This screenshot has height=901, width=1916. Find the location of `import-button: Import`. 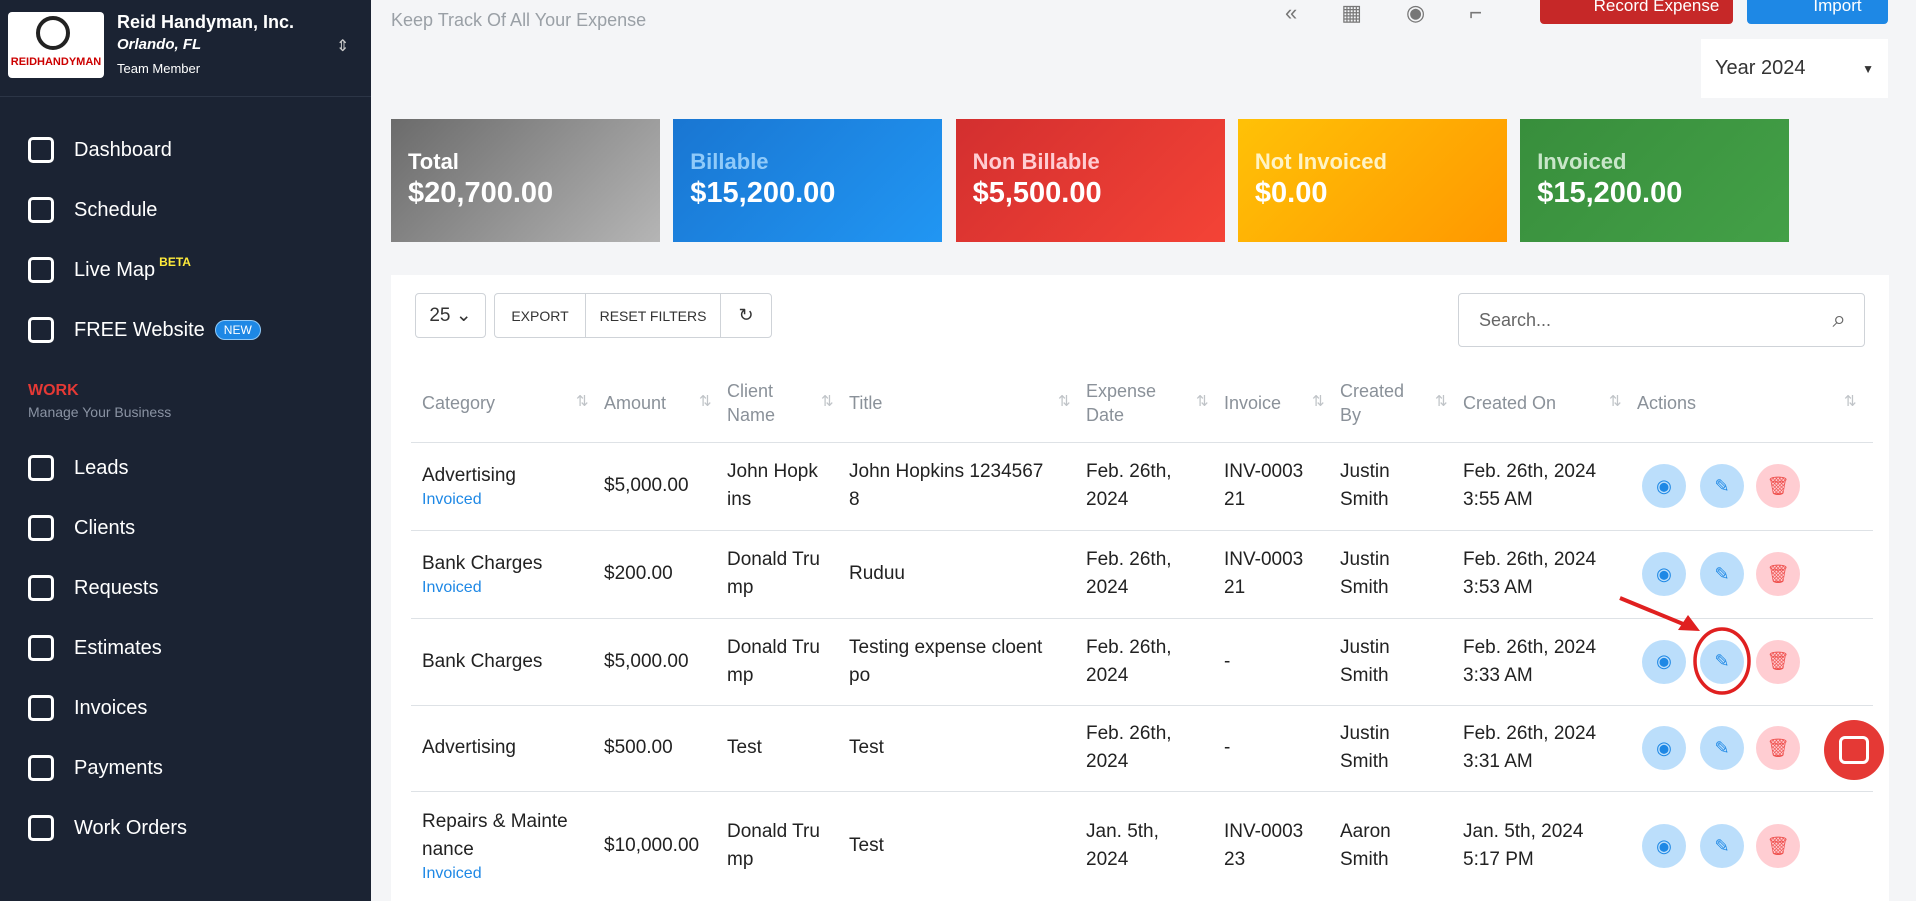

import-button: Import is located at coordinates (1817, 12).